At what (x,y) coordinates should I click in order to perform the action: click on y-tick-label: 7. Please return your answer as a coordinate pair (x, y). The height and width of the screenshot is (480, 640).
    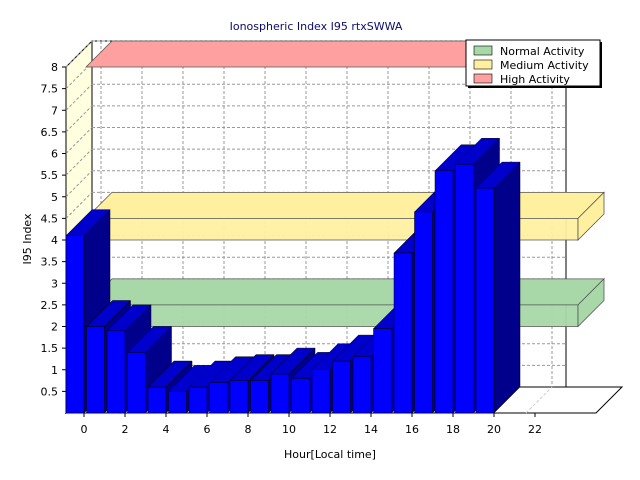
    Looking at the image, I should click on (54, 110).